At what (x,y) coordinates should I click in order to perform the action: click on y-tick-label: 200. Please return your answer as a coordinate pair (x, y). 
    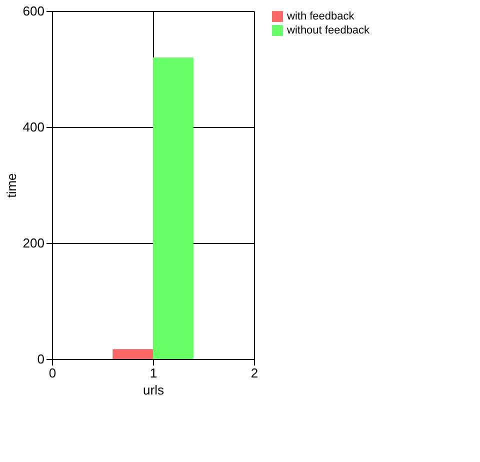
    Looking at the image, I should click on (33, 243).